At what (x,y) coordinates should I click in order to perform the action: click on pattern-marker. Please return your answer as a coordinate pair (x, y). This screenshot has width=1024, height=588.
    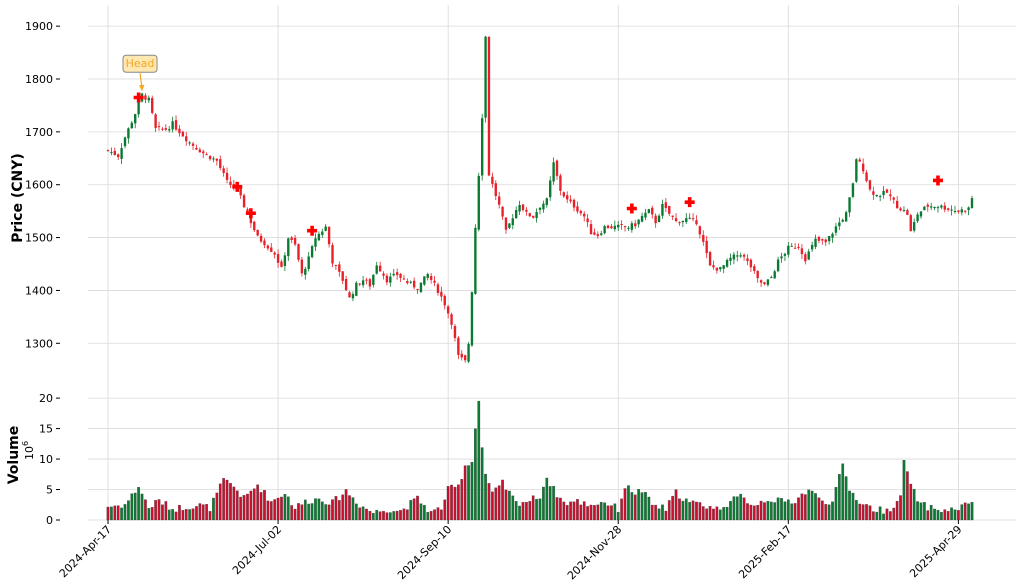
    Looking at the image, I should click on (237, 186).